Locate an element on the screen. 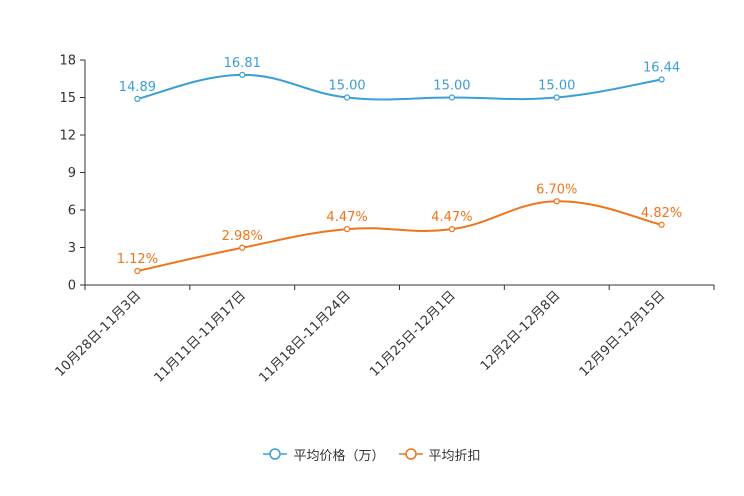 This screenshot has height=496, width=744. data-label: 2.98% is located at coordinates (242, 236).